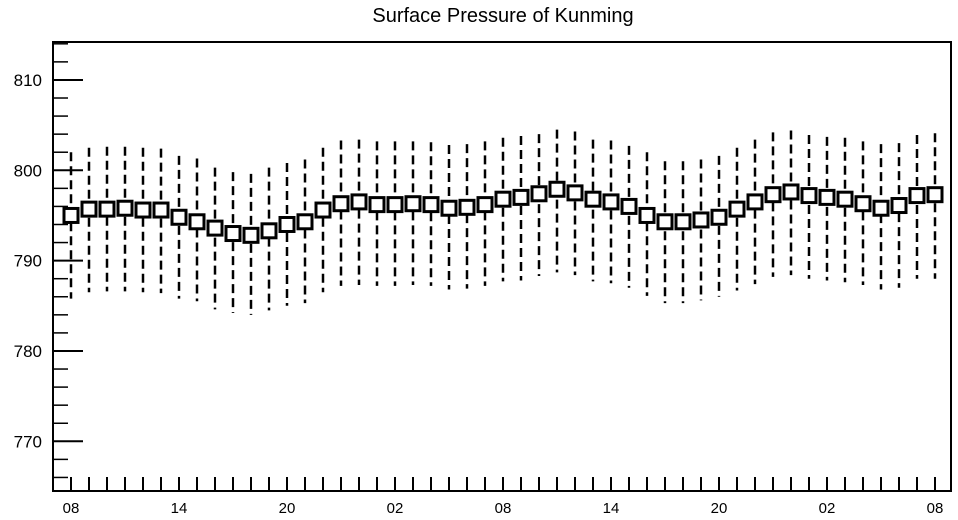 This screenshot has height=520, width=958. What do you see at coordinates (48, 261) in the screenshot?
I see `y-axis: 770 780 790 800 810` at bounding box center [48, 261].